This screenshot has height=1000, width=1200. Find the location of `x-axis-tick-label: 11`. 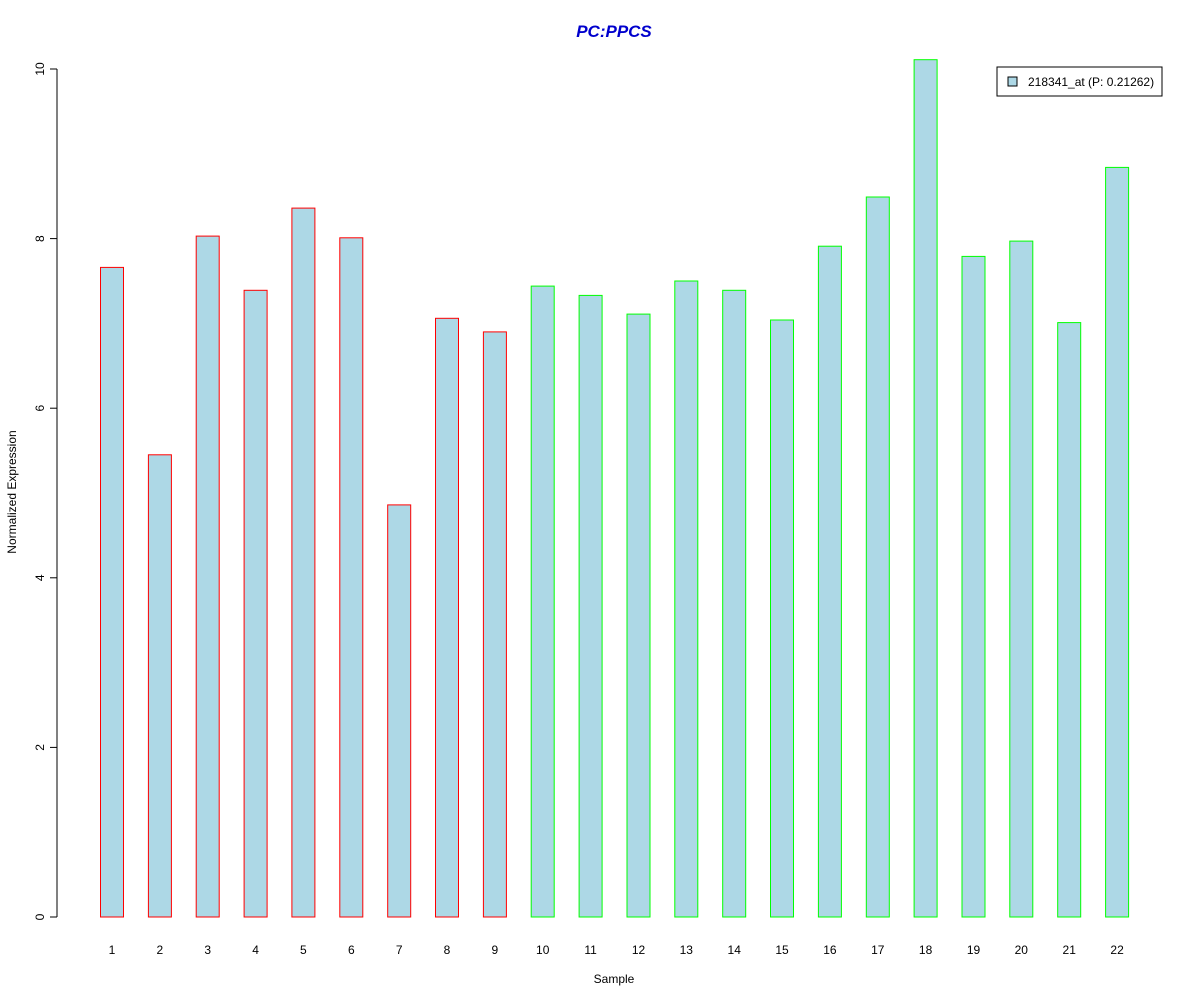

x-axis-tick-label: 11 is located at coordinates (590, 950).